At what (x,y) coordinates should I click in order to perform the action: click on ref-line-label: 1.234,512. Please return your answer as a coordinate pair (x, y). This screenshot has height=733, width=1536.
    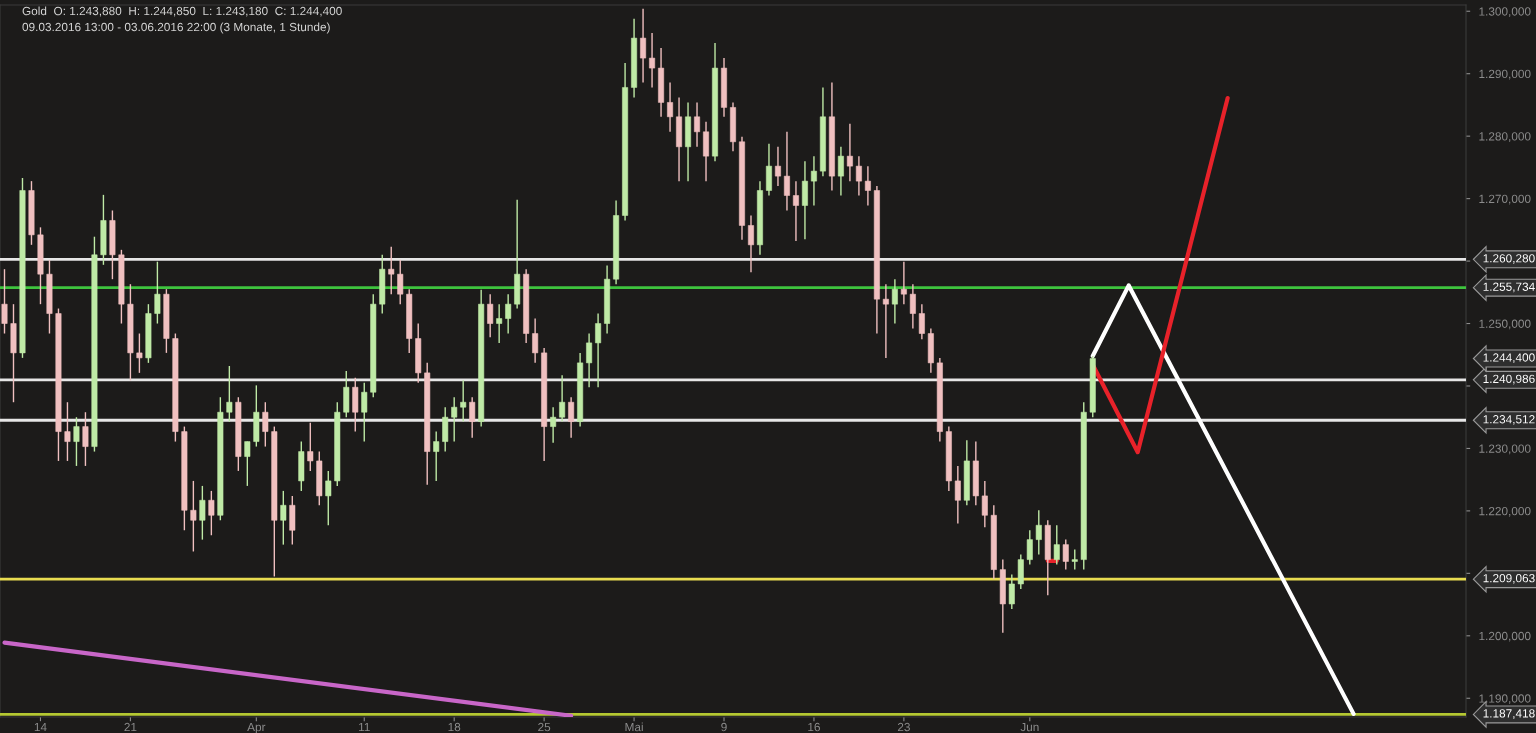
    Looking at the image, I should click on (1509, 420).